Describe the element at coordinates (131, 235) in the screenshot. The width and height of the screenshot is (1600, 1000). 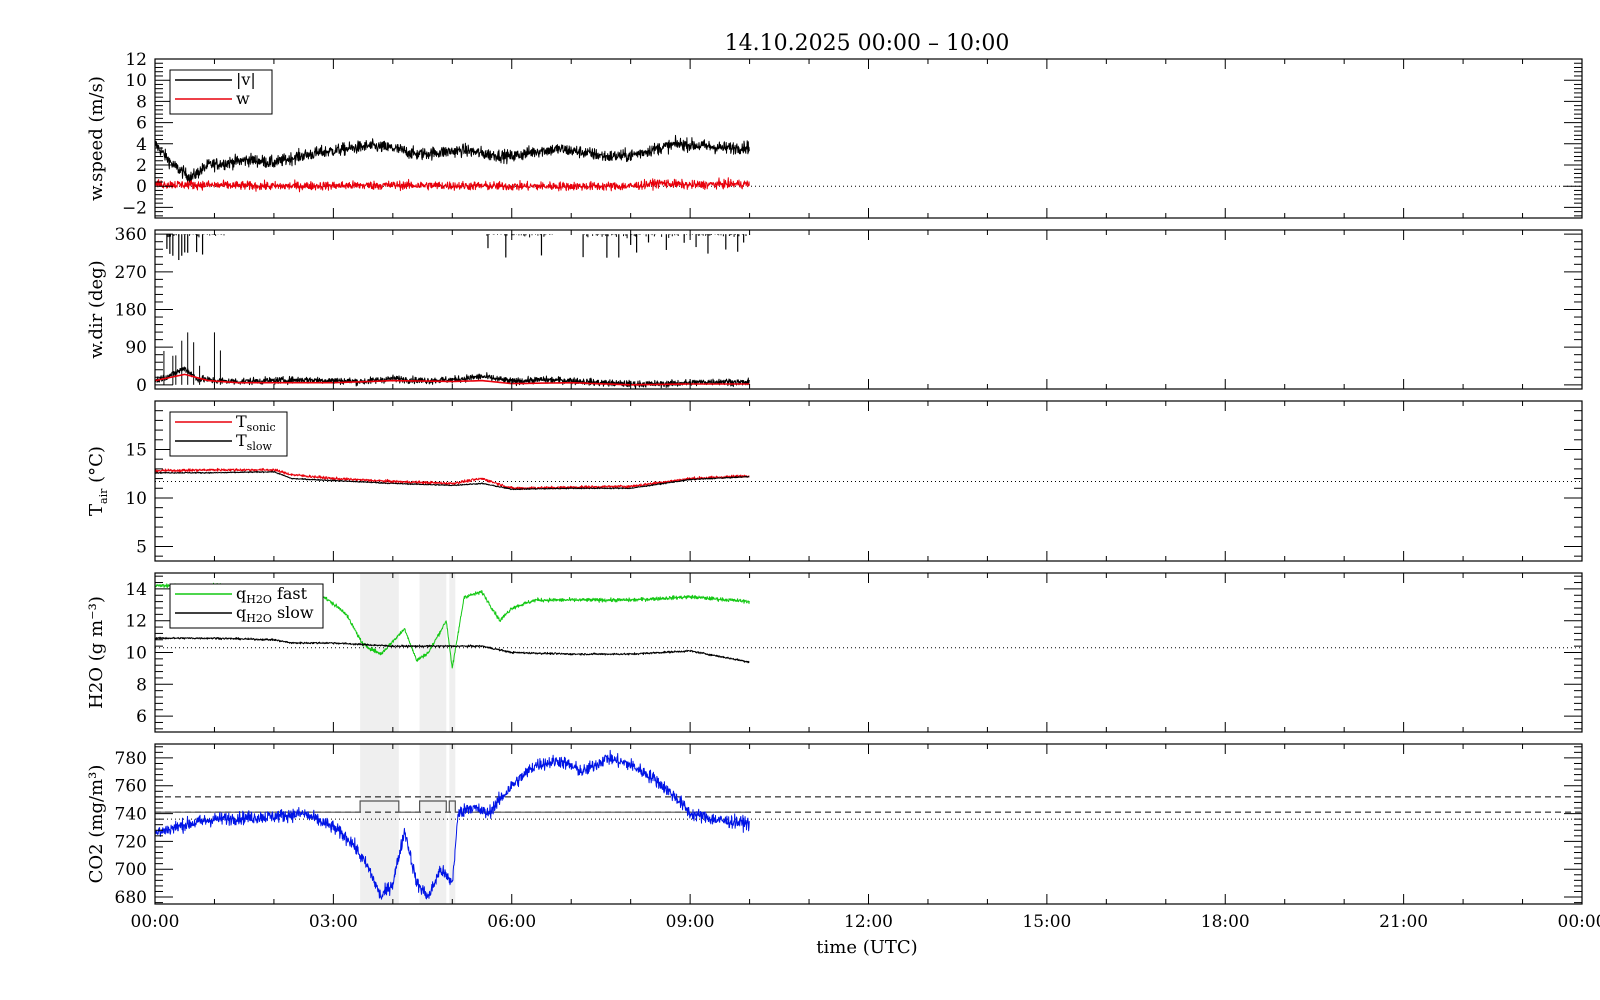
I see `y-tick-label: 360` at that location.